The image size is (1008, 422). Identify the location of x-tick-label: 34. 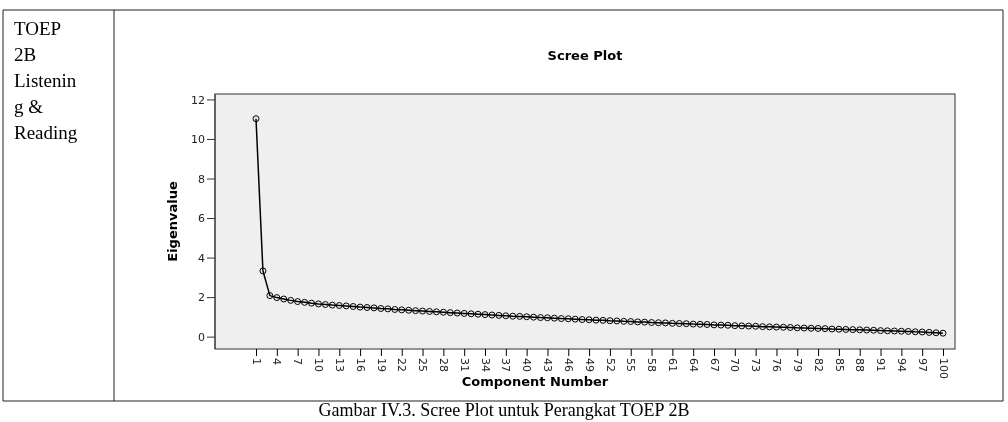
(485, 365).